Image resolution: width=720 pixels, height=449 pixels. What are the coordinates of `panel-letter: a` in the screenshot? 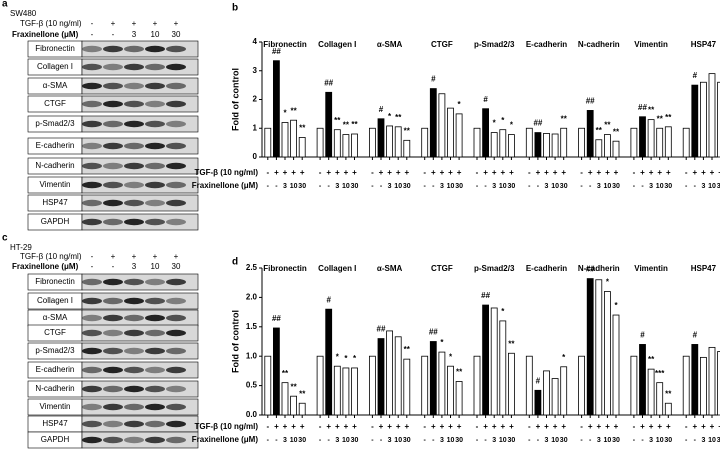 It's located at (5, 5).